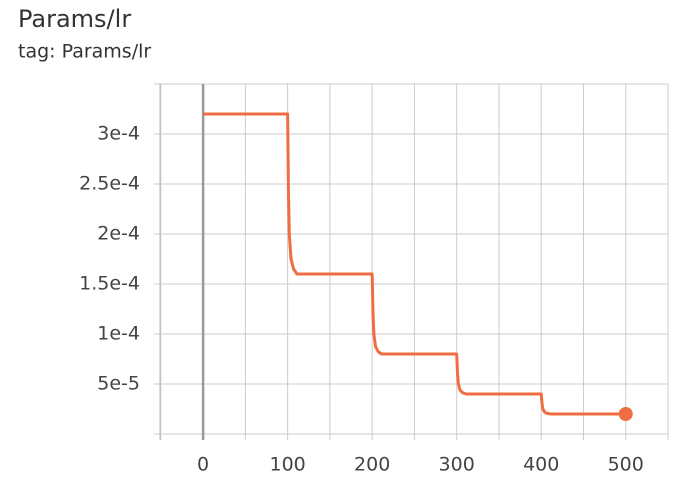  What do you see at coordinates (118, 234) in the screenshot?
I see `y-tick-label: 2e-4` at bounding box center [118, 234].